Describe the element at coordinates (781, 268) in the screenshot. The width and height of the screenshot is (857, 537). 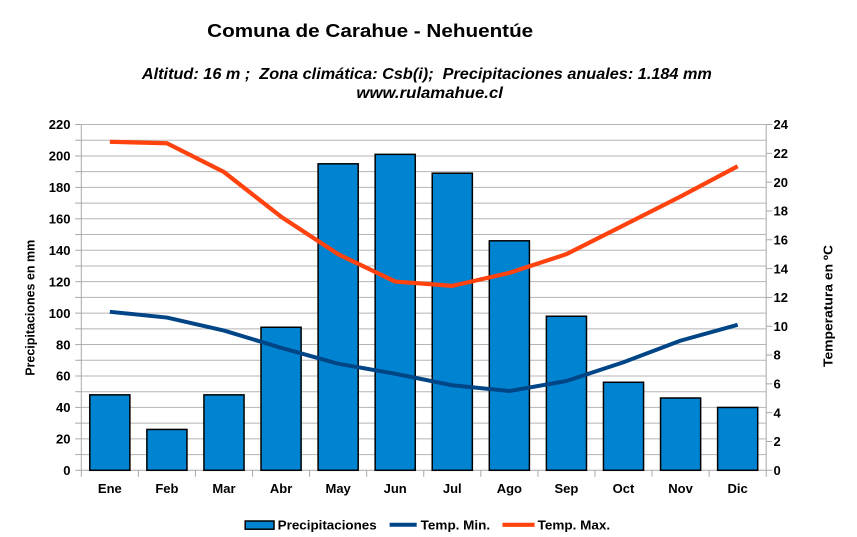
I see `svg-text: 14` at that location.